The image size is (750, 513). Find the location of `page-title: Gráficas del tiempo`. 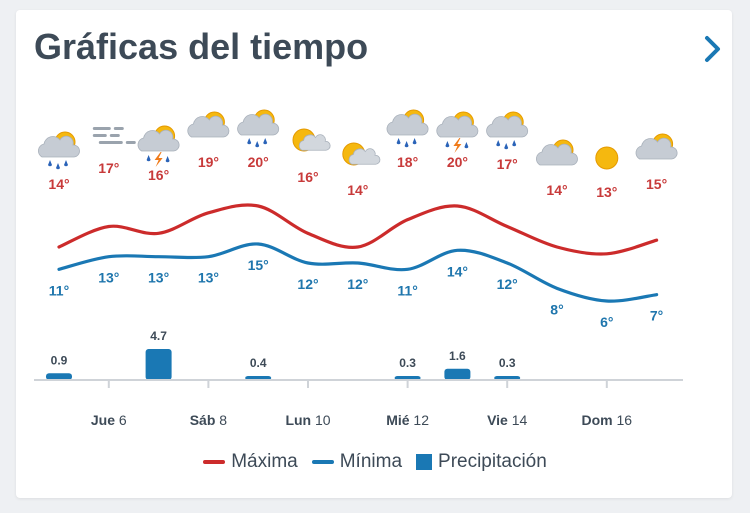

page-title: Gráficas del tiempo is located at coordinates (201, 46).